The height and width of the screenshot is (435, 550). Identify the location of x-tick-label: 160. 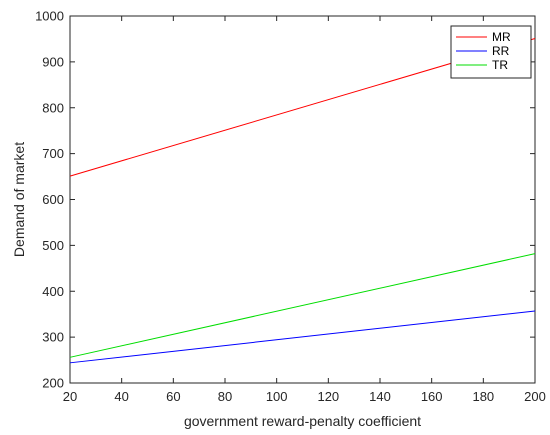
(432, 396).